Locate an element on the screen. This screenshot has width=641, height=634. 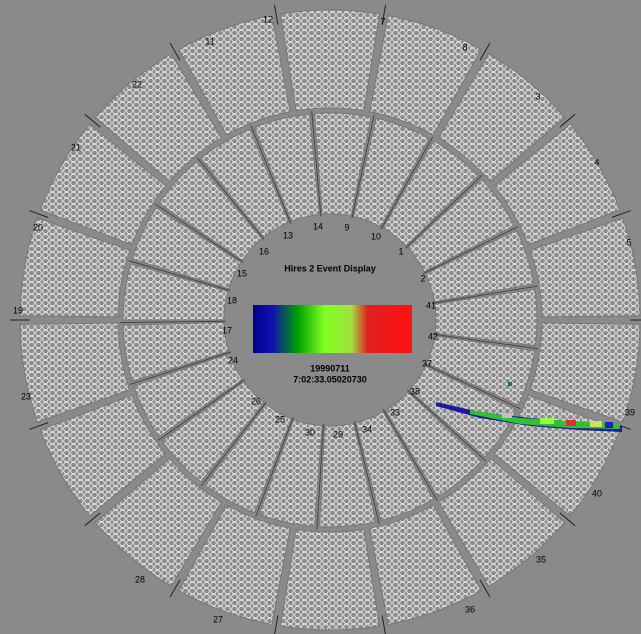
mirror-label: 39 is located at coordinates (630, 412).